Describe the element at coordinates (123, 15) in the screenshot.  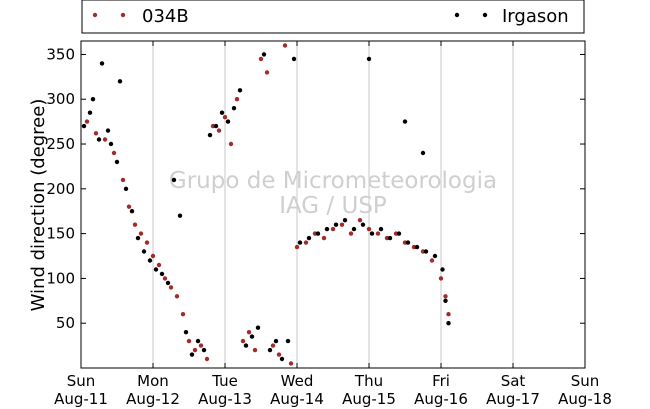
I see `legend-marker-034b` at that location.